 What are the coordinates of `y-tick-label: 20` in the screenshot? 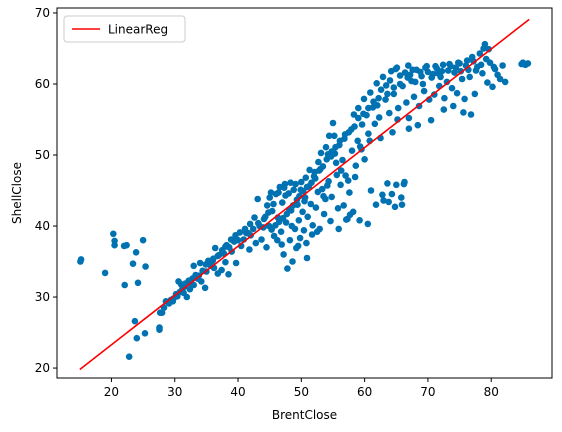 It's located at (42, 368).